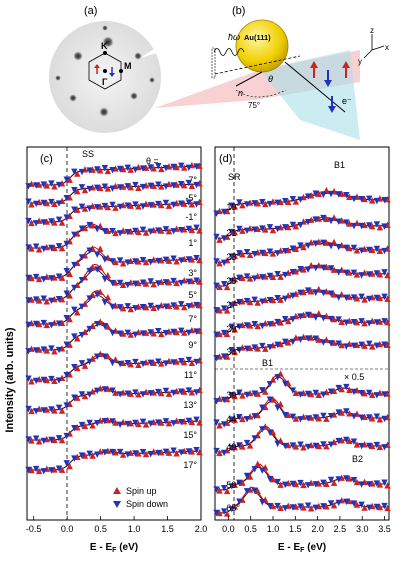 This screenshot has width=415, height=564. Describe the element at coordinates (347, 101) in the screenshot. I see `electron-label: e⁻` at that location.